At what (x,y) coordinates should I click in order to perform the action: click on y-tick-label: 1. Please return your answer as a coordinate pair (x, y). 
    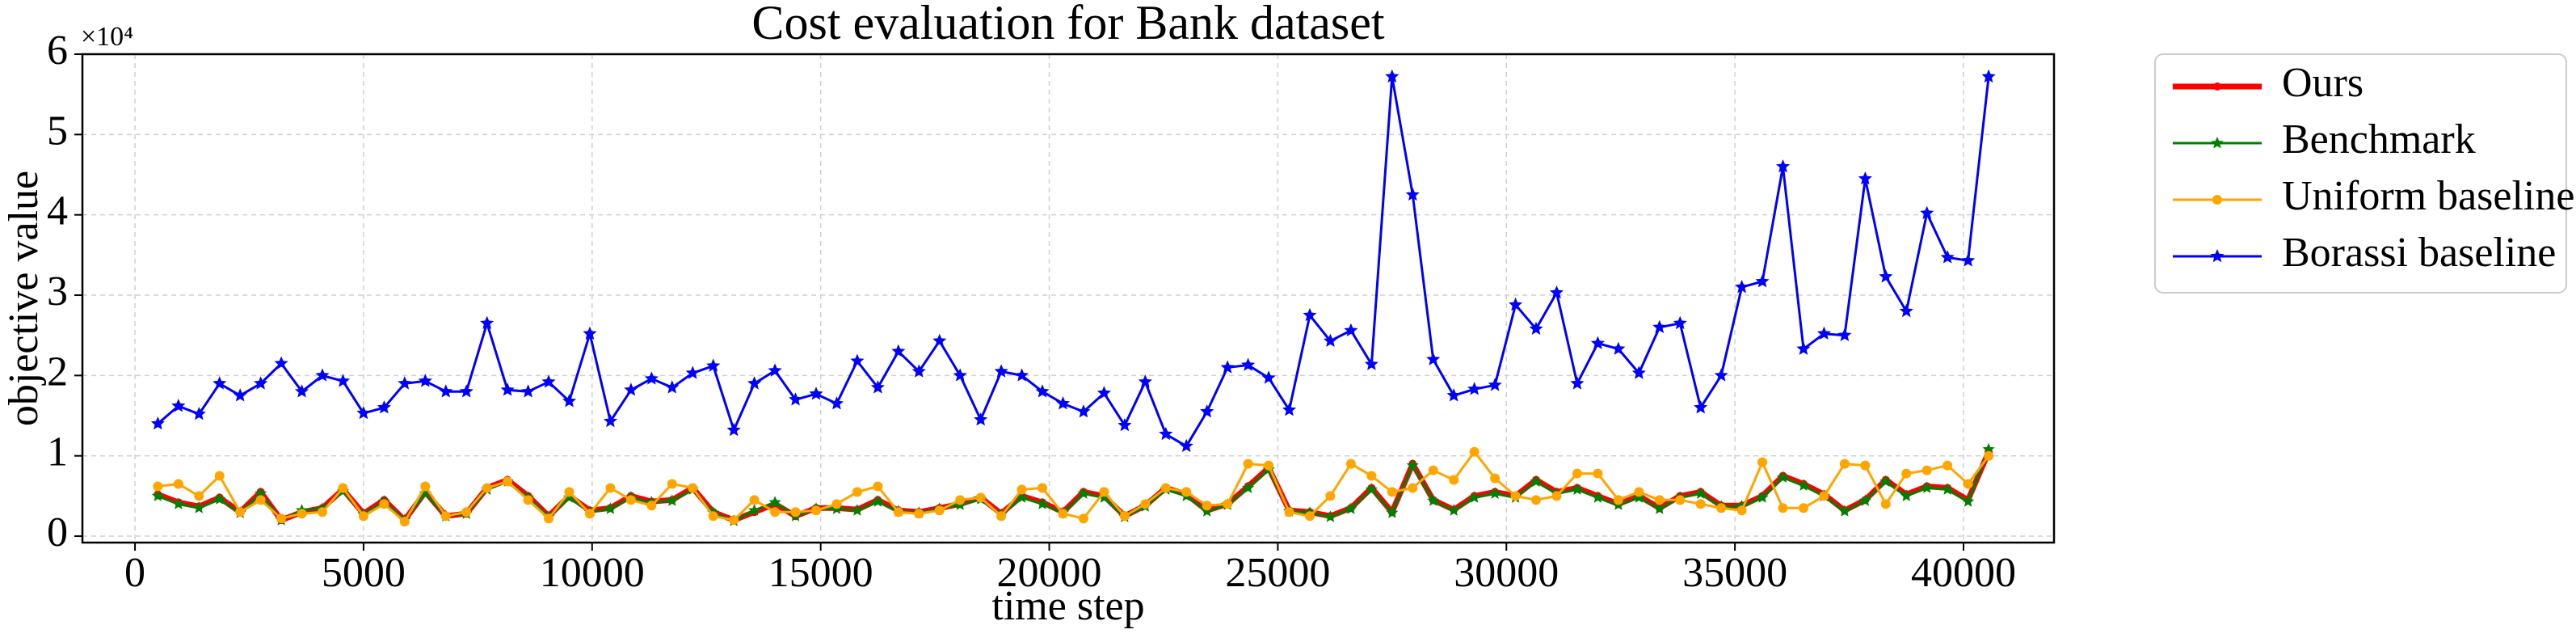
    Looking at the image, I should click on (57, 452).